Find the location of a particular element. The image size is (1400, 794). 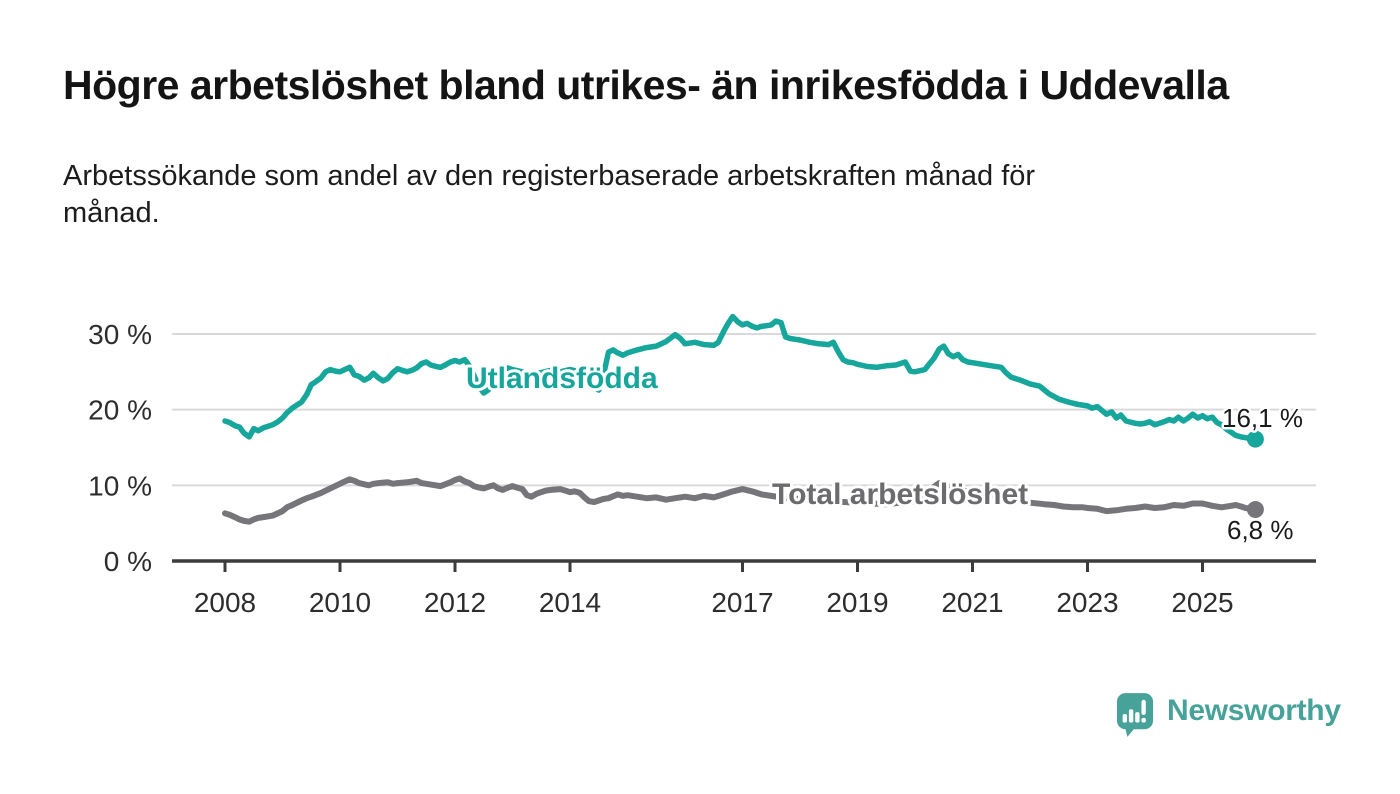

x-tick-label: 2012 is located at coordinates (455, 602).